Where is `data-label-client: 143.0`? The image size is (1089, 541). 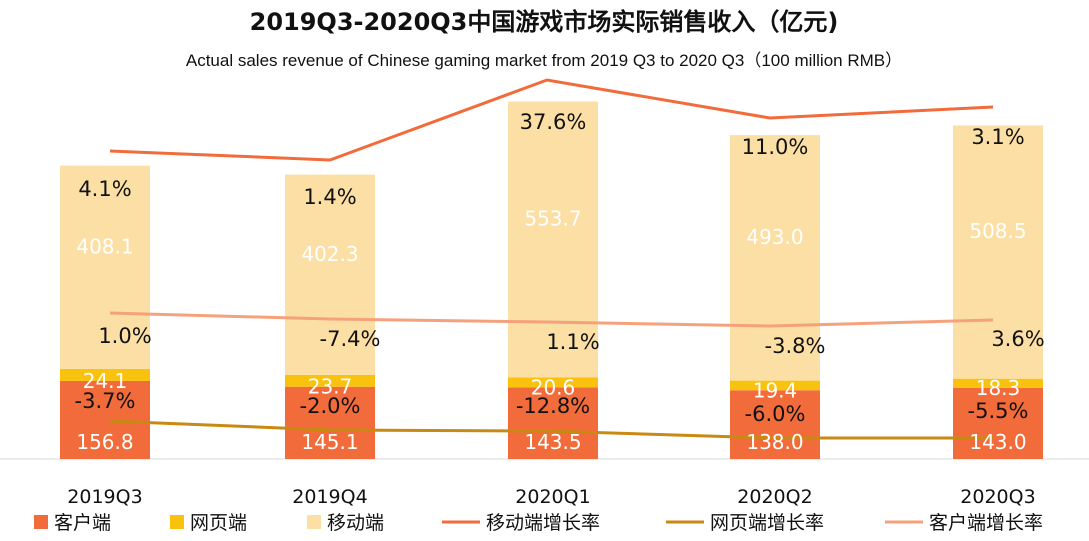 data-label-client: 143.0 is located at coordinates (997, 442).